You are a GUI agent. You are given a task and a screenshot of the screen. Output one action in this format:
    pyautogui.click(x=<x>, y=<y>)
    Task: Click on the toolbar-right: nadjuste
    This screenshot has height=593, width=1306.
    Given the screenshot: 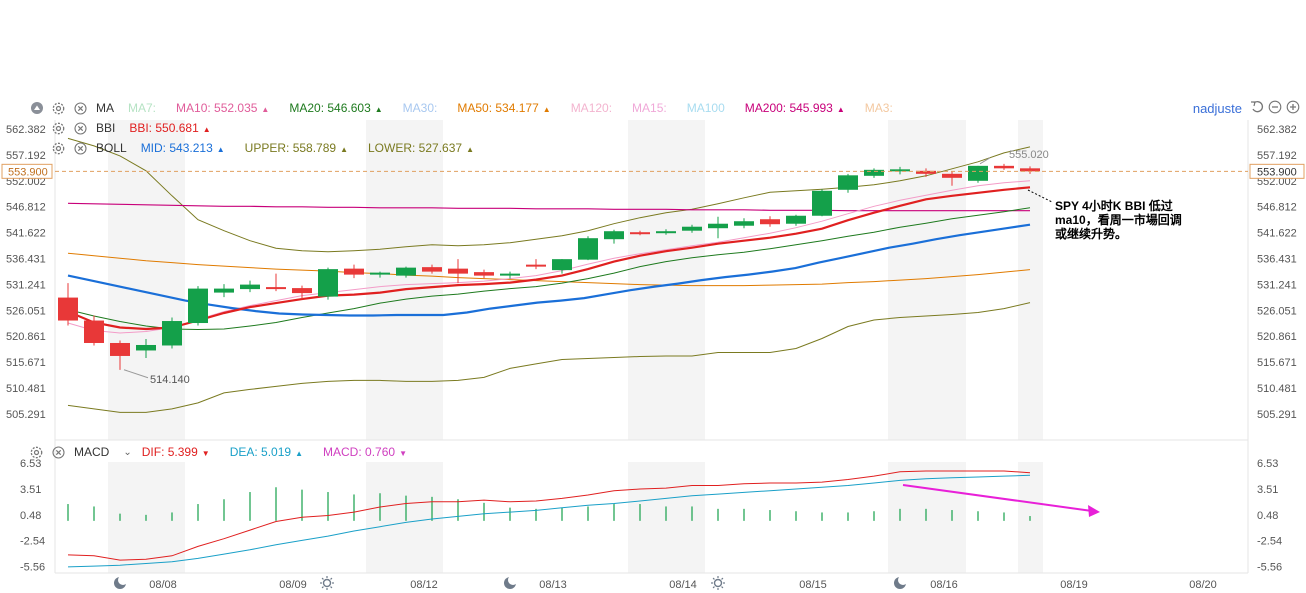 What is the action you would take?
    pyautogui.click(x=1246, y=108)
    